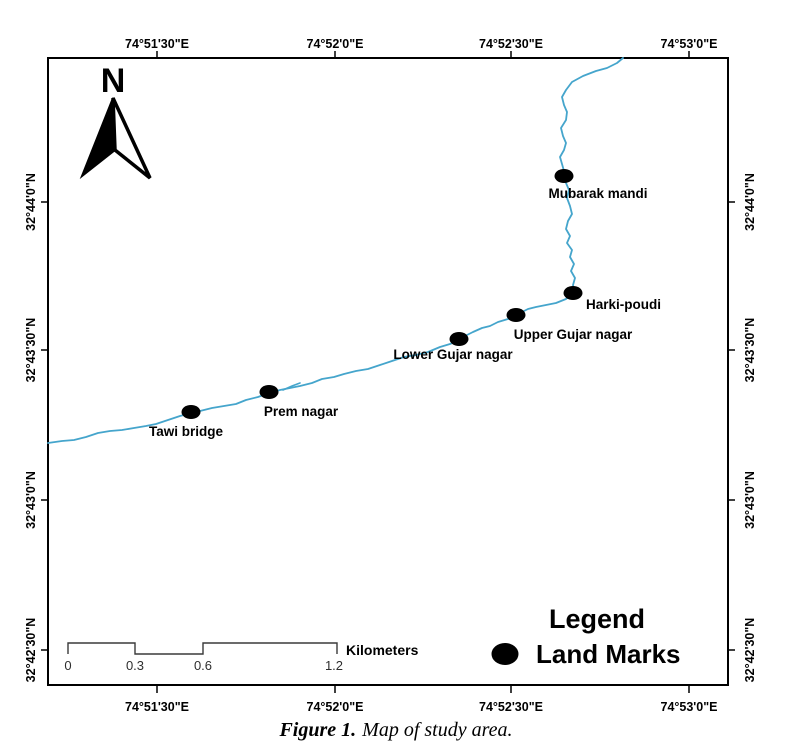  What do you see at coordinates (31, 350) in the screenshot?
I see `left-axis-label: 32°43'30"N` at bounding box center [31, 350].